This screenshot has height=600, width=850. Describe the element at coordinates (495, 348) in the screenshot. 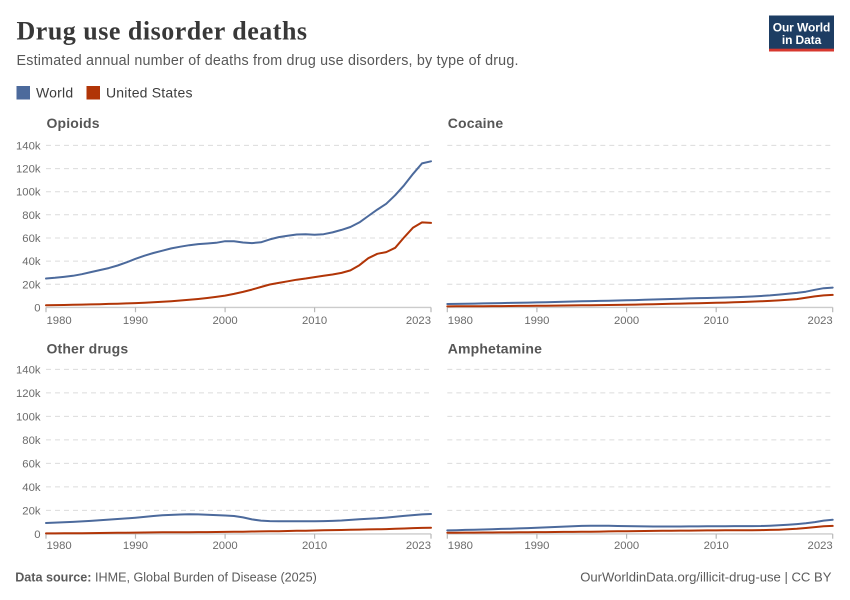

I see `svg-text: Amphetamine` at that location.